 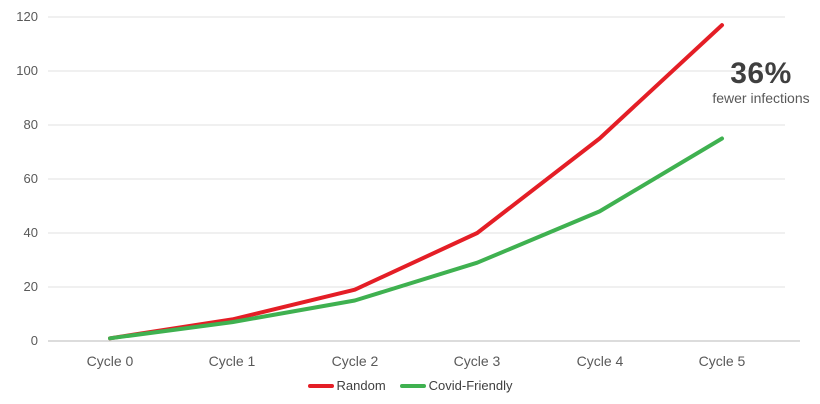 What do you see at coordinates (30, 286) in the screenshot?
I see `y-tick-label: 20` at bounding box center [30, 286].